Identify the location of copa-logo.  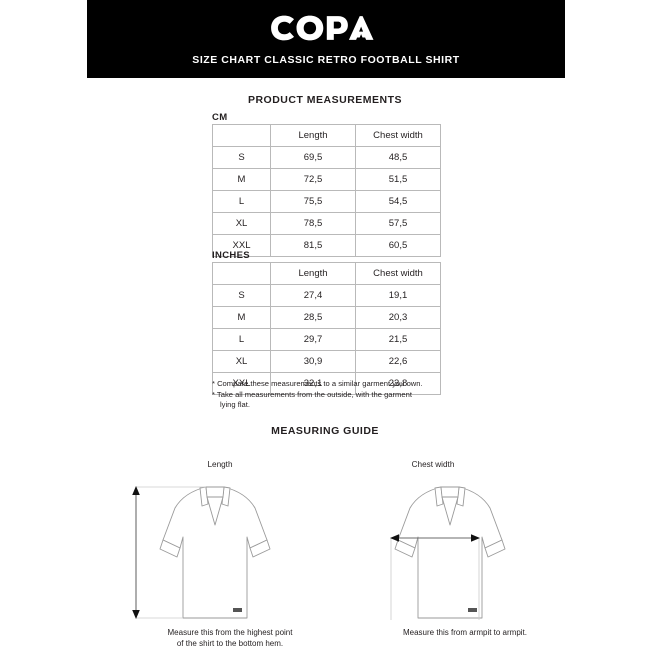
(322, 27).